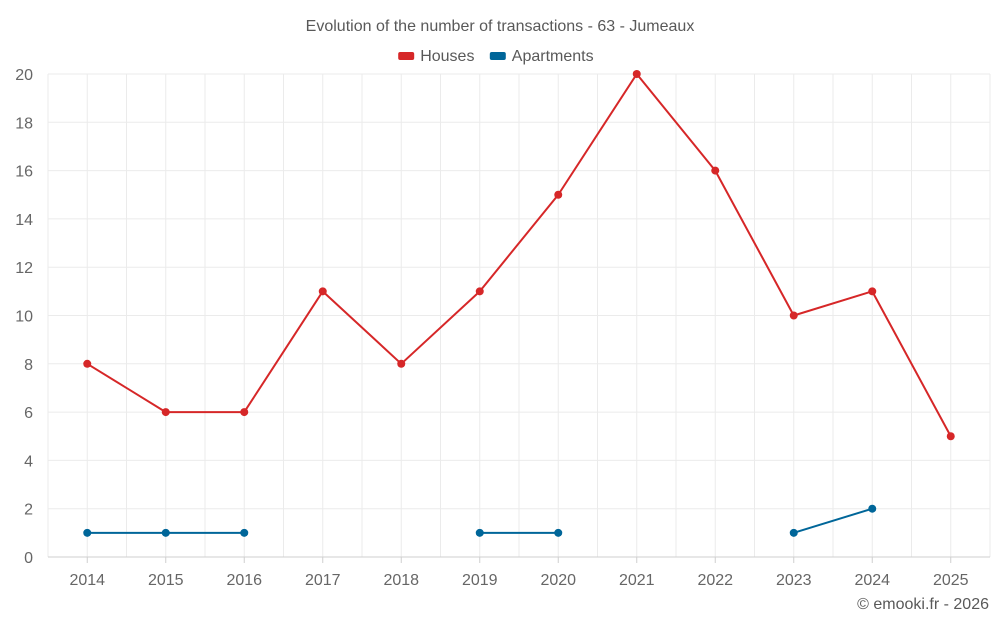  I want to click on x-tick-label: 2018, so click(401, 580).